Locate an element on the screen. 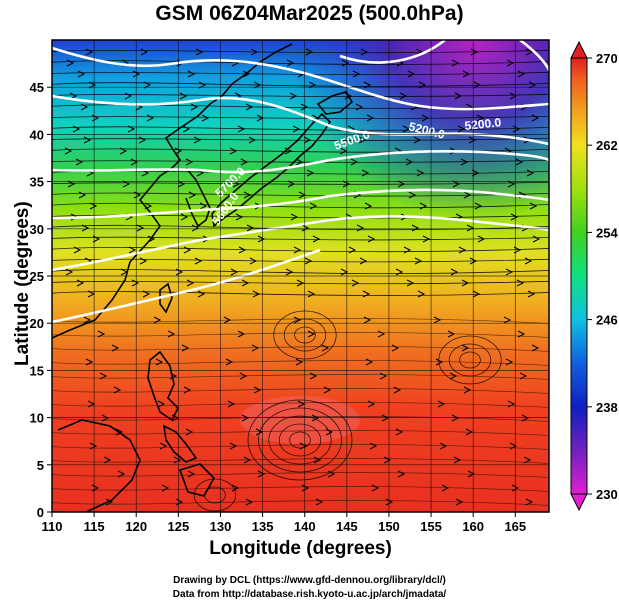 This screenshot has width=619, height=605. y-tick-label-25: 25 is located at coordinates (37, 276).